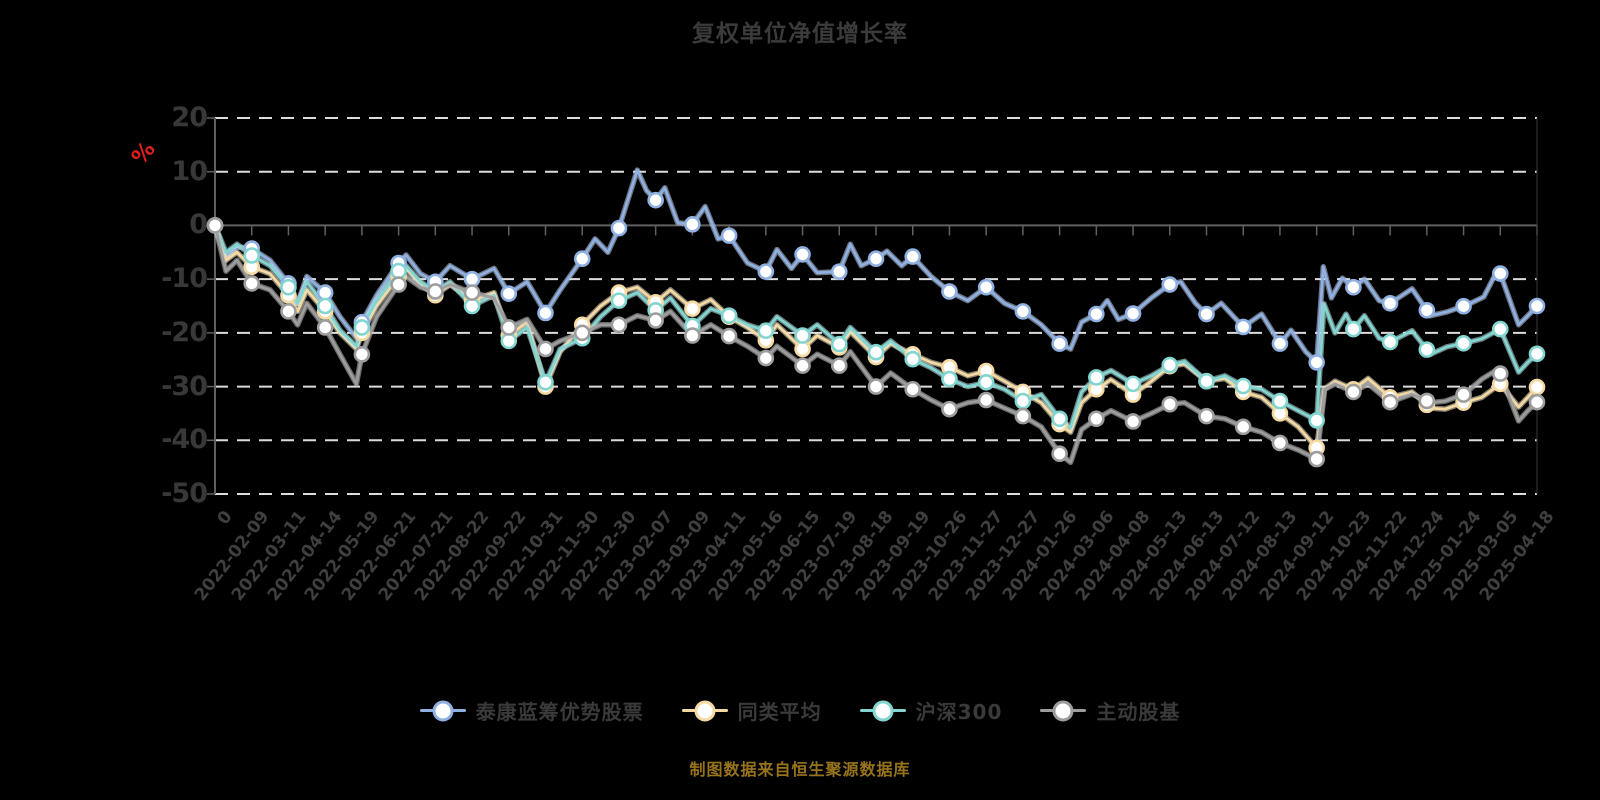 Image resolution: width=1600 pixels, height=800 pixels. I want to click on legend-item-3: 主动股基, so click(1110, 710).